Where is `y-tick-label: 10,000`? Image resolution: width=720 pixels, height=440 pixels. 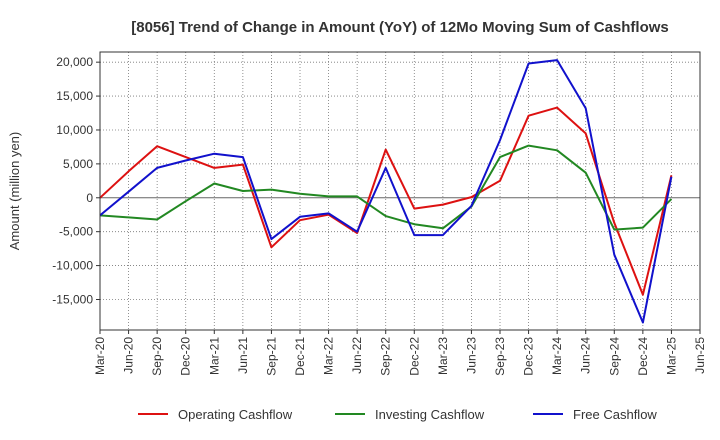
y-tick-label: 10,000 is located at coordinates (74, 130).